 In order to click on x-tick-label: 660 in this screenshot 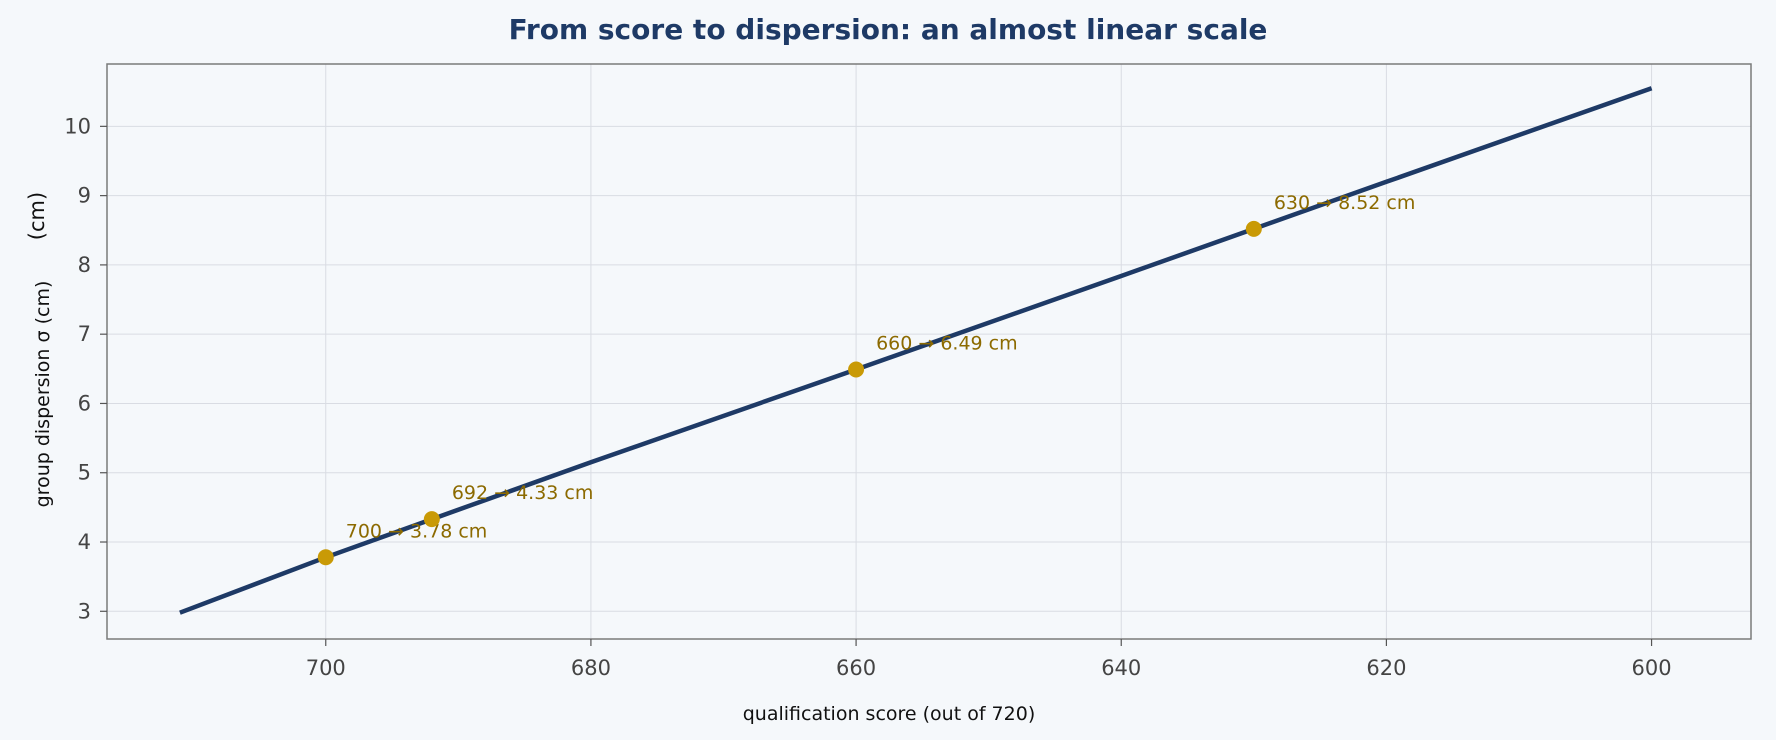, I will do `click(856, 668)`.